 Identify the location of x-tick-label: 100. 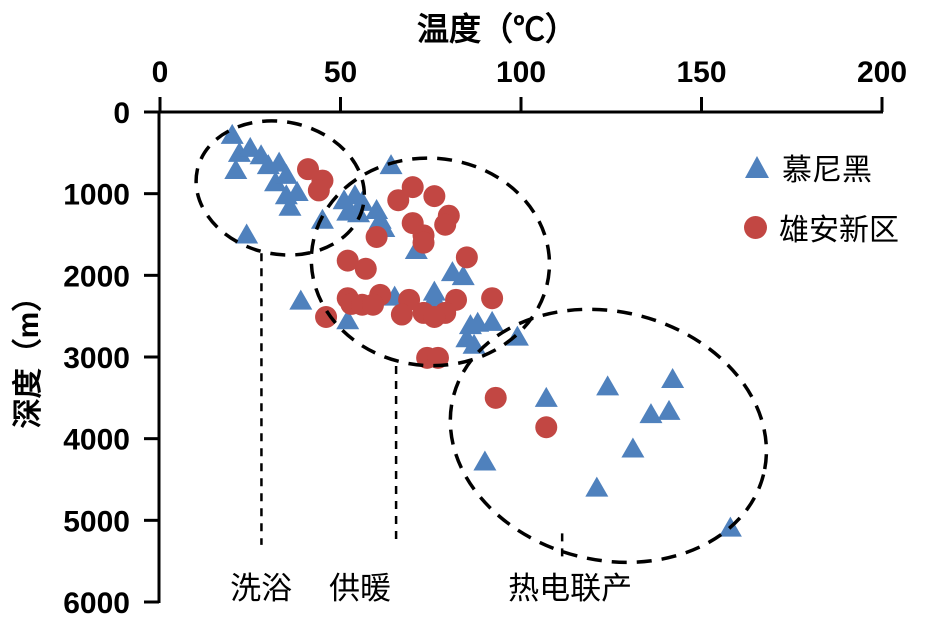
(521, 72).